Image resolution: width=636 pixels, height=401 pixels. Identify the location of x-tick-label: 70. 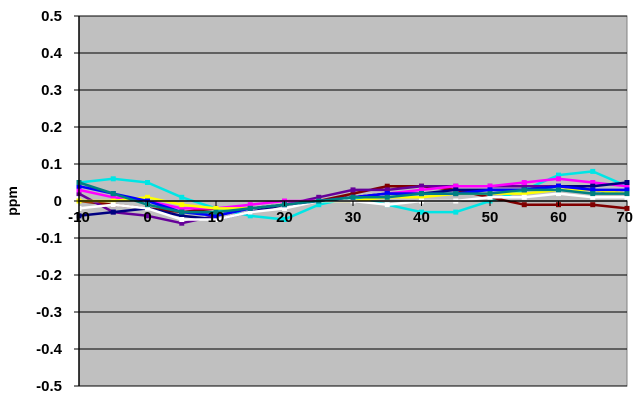
(624, 217).